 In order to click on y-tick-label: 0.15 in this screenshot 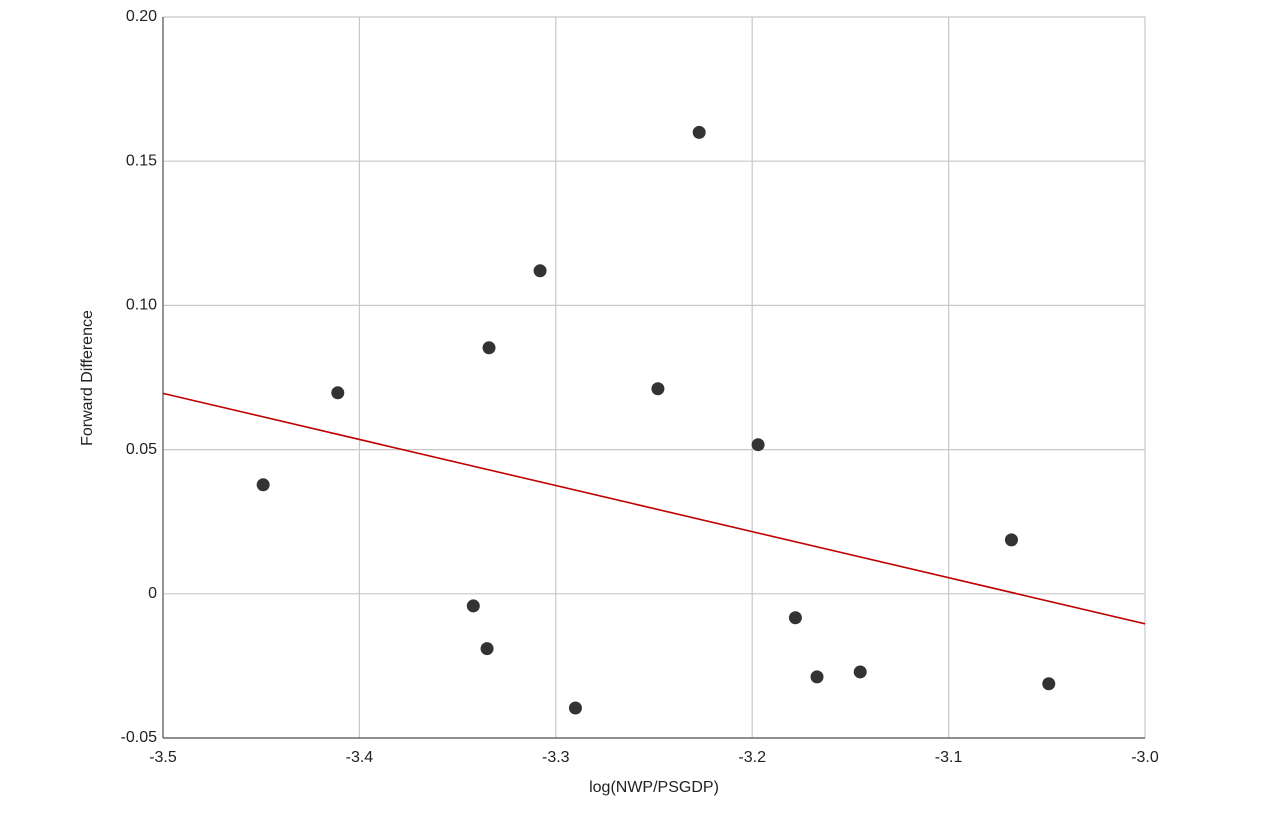, I will do `click(141, 160)`.